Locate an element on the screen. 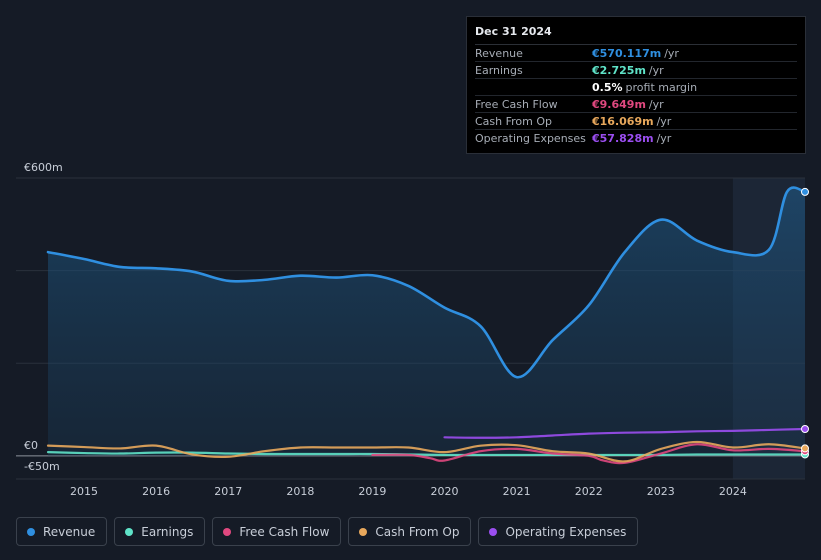  series-end-point-revenue is located at coordinates (805, 191).